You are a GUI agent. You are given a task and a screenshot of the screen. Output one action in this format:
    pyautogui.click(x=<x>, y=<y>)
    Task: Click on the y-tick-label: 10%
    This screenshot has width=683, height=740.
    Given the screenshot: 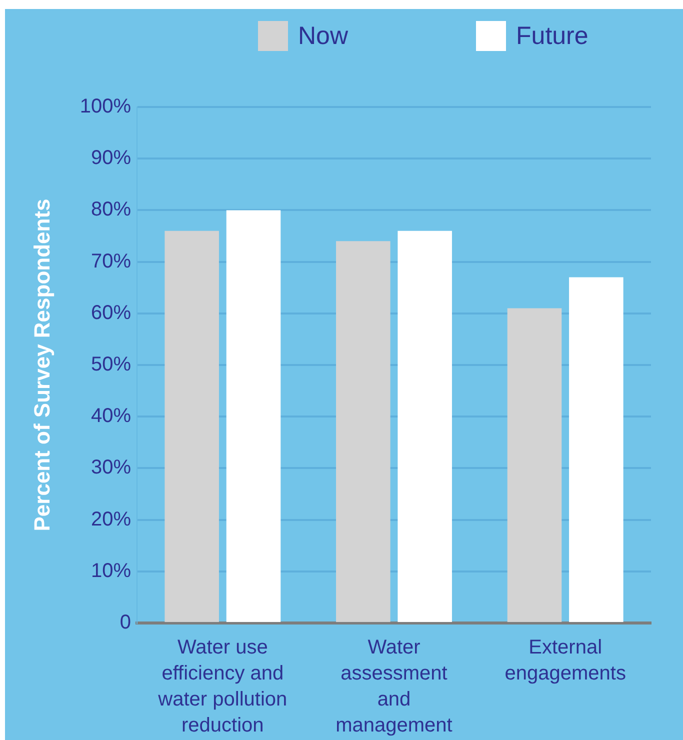 What is the action you would take?
    pyautogui.click(x=111, y=571)
    